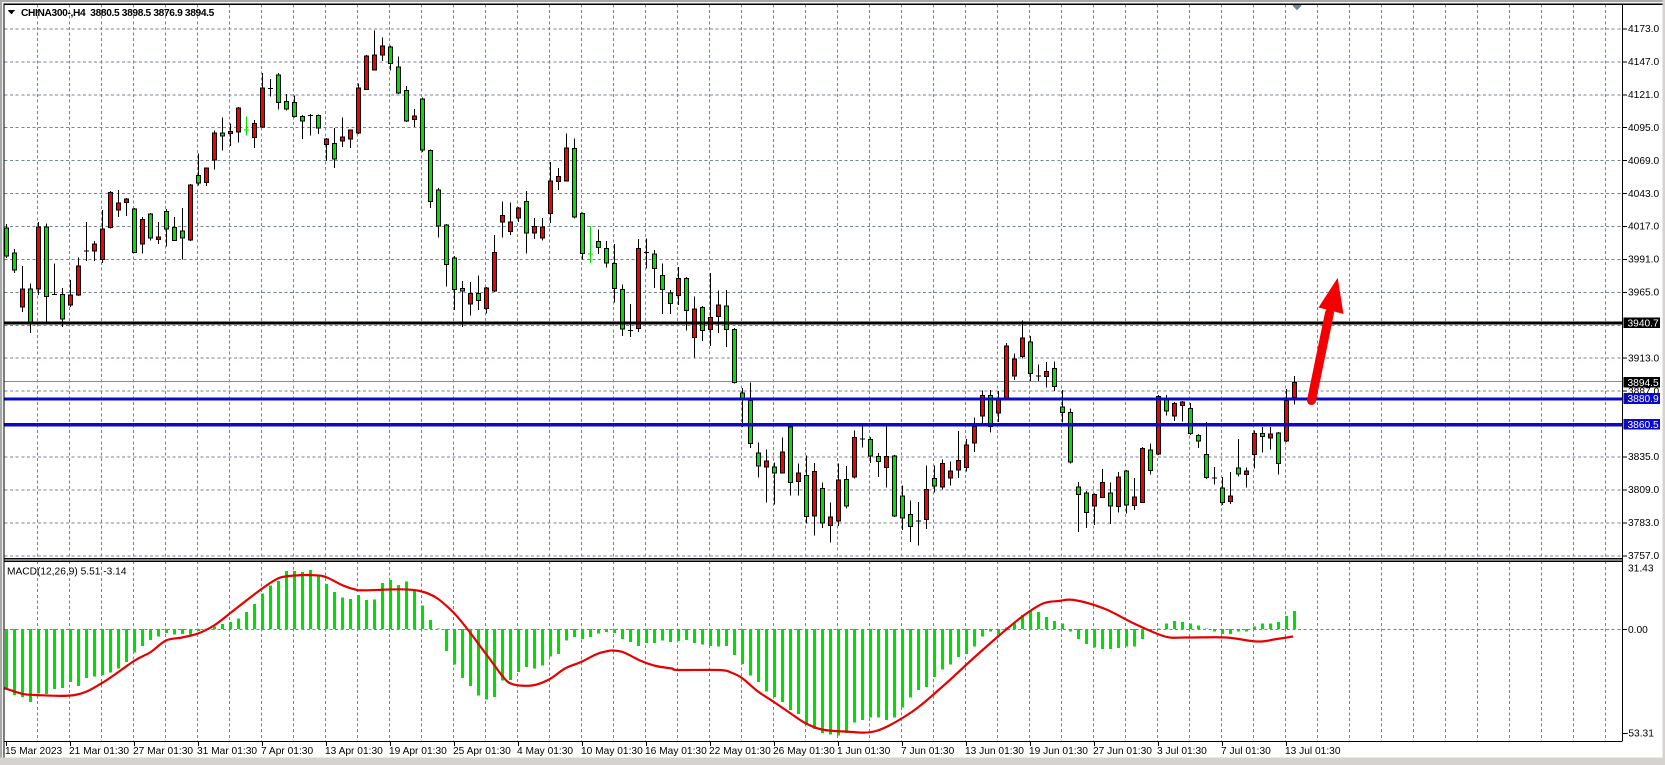 The image size is (1665, 765). Describe the element at coordinates (118, 13) in the screenshot. I see `svg-text:CHINA300-,H4 3880.5 3898.5 38: CHINA300-,H4 3880.5 3898.5 3876.9 3894.5` at that location.